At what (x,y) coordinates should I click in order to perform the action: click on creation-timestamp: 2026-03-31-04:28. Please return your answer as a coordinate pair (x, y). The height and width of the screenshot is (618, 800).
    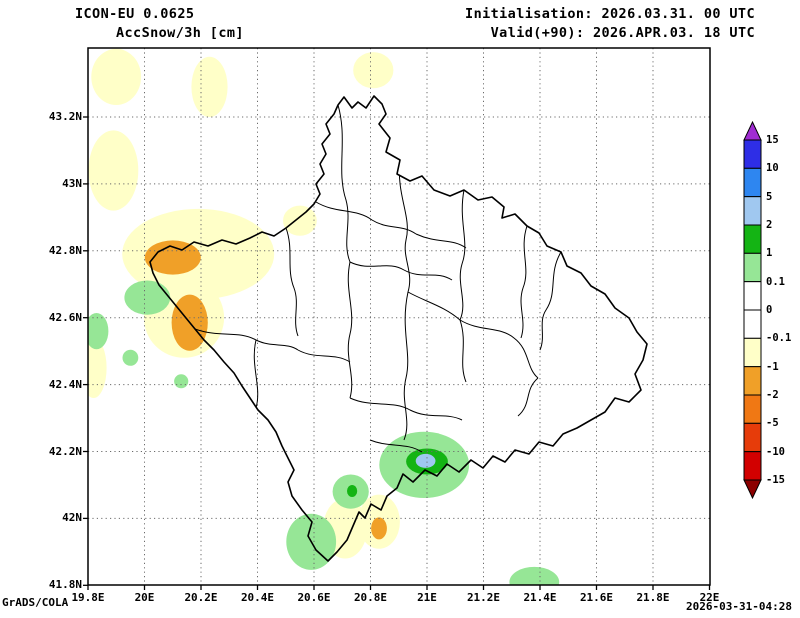
    Looking at the image, I should click on (739, 606).